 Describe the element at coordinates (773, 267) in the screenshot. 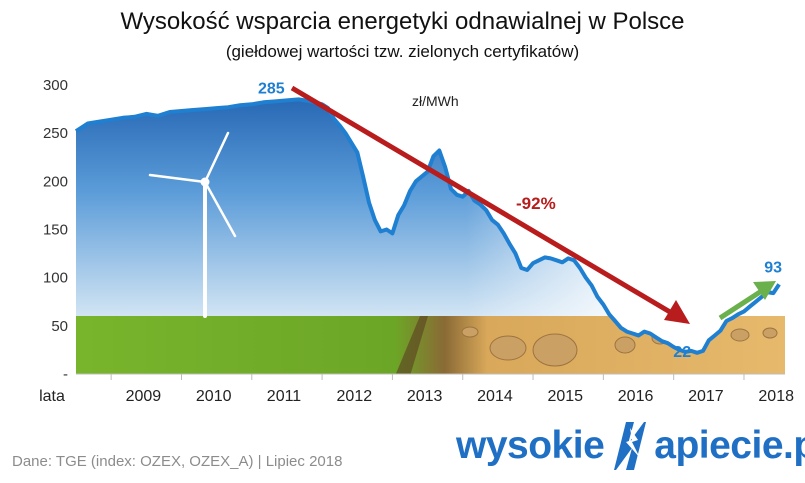

I see `data-label: 93` at that location.